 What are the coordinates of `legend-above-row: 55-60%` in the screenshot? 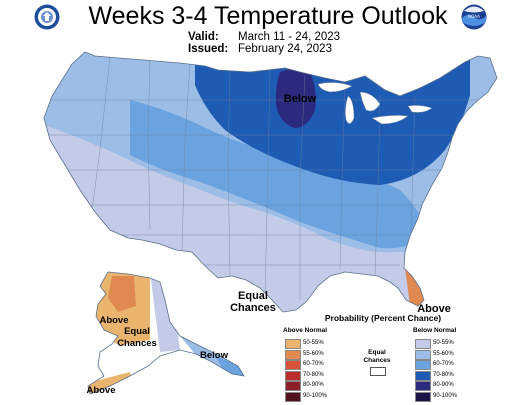 It's located at (315, 354).